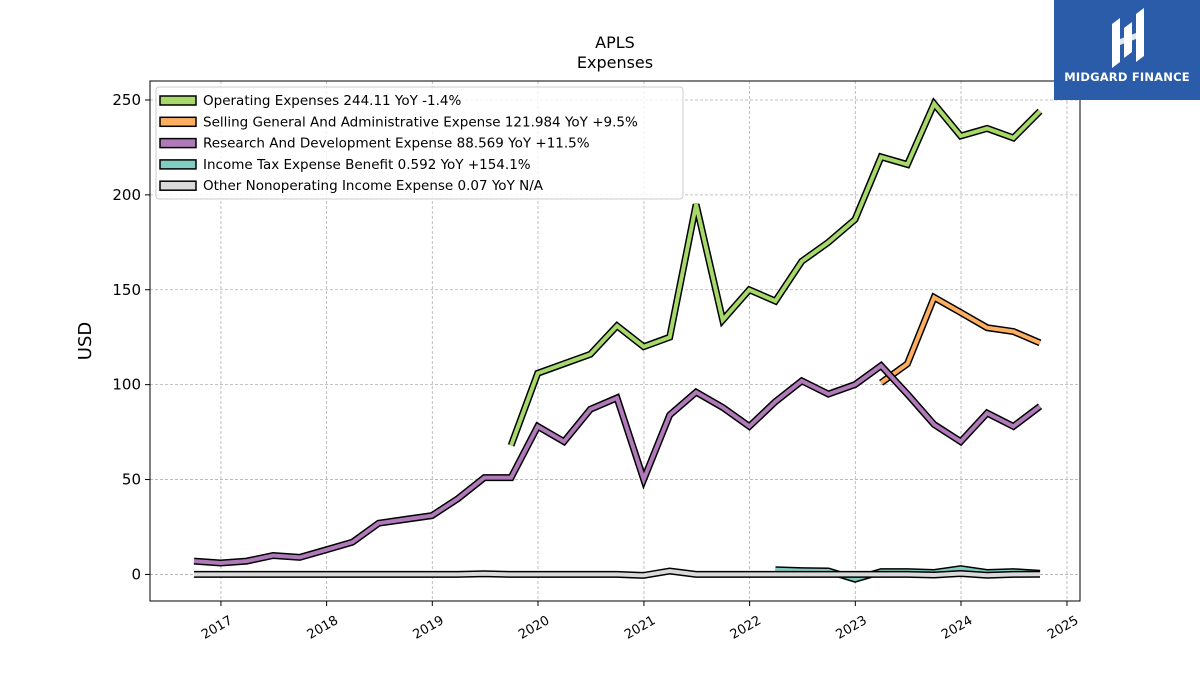  What do you see at coordinates (126, 195) in the screenshot?
I see `y-tick-label: 200` at bounding box center [126, 195].